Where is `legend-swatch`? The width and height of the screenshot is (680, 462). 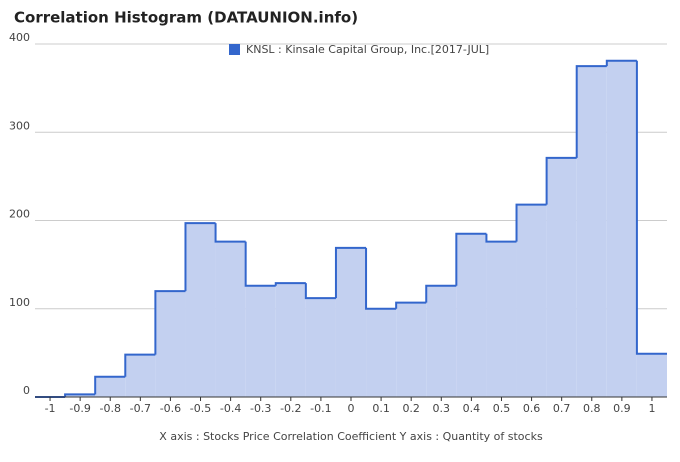 legend-swatch is located at coordinates (234, 49).